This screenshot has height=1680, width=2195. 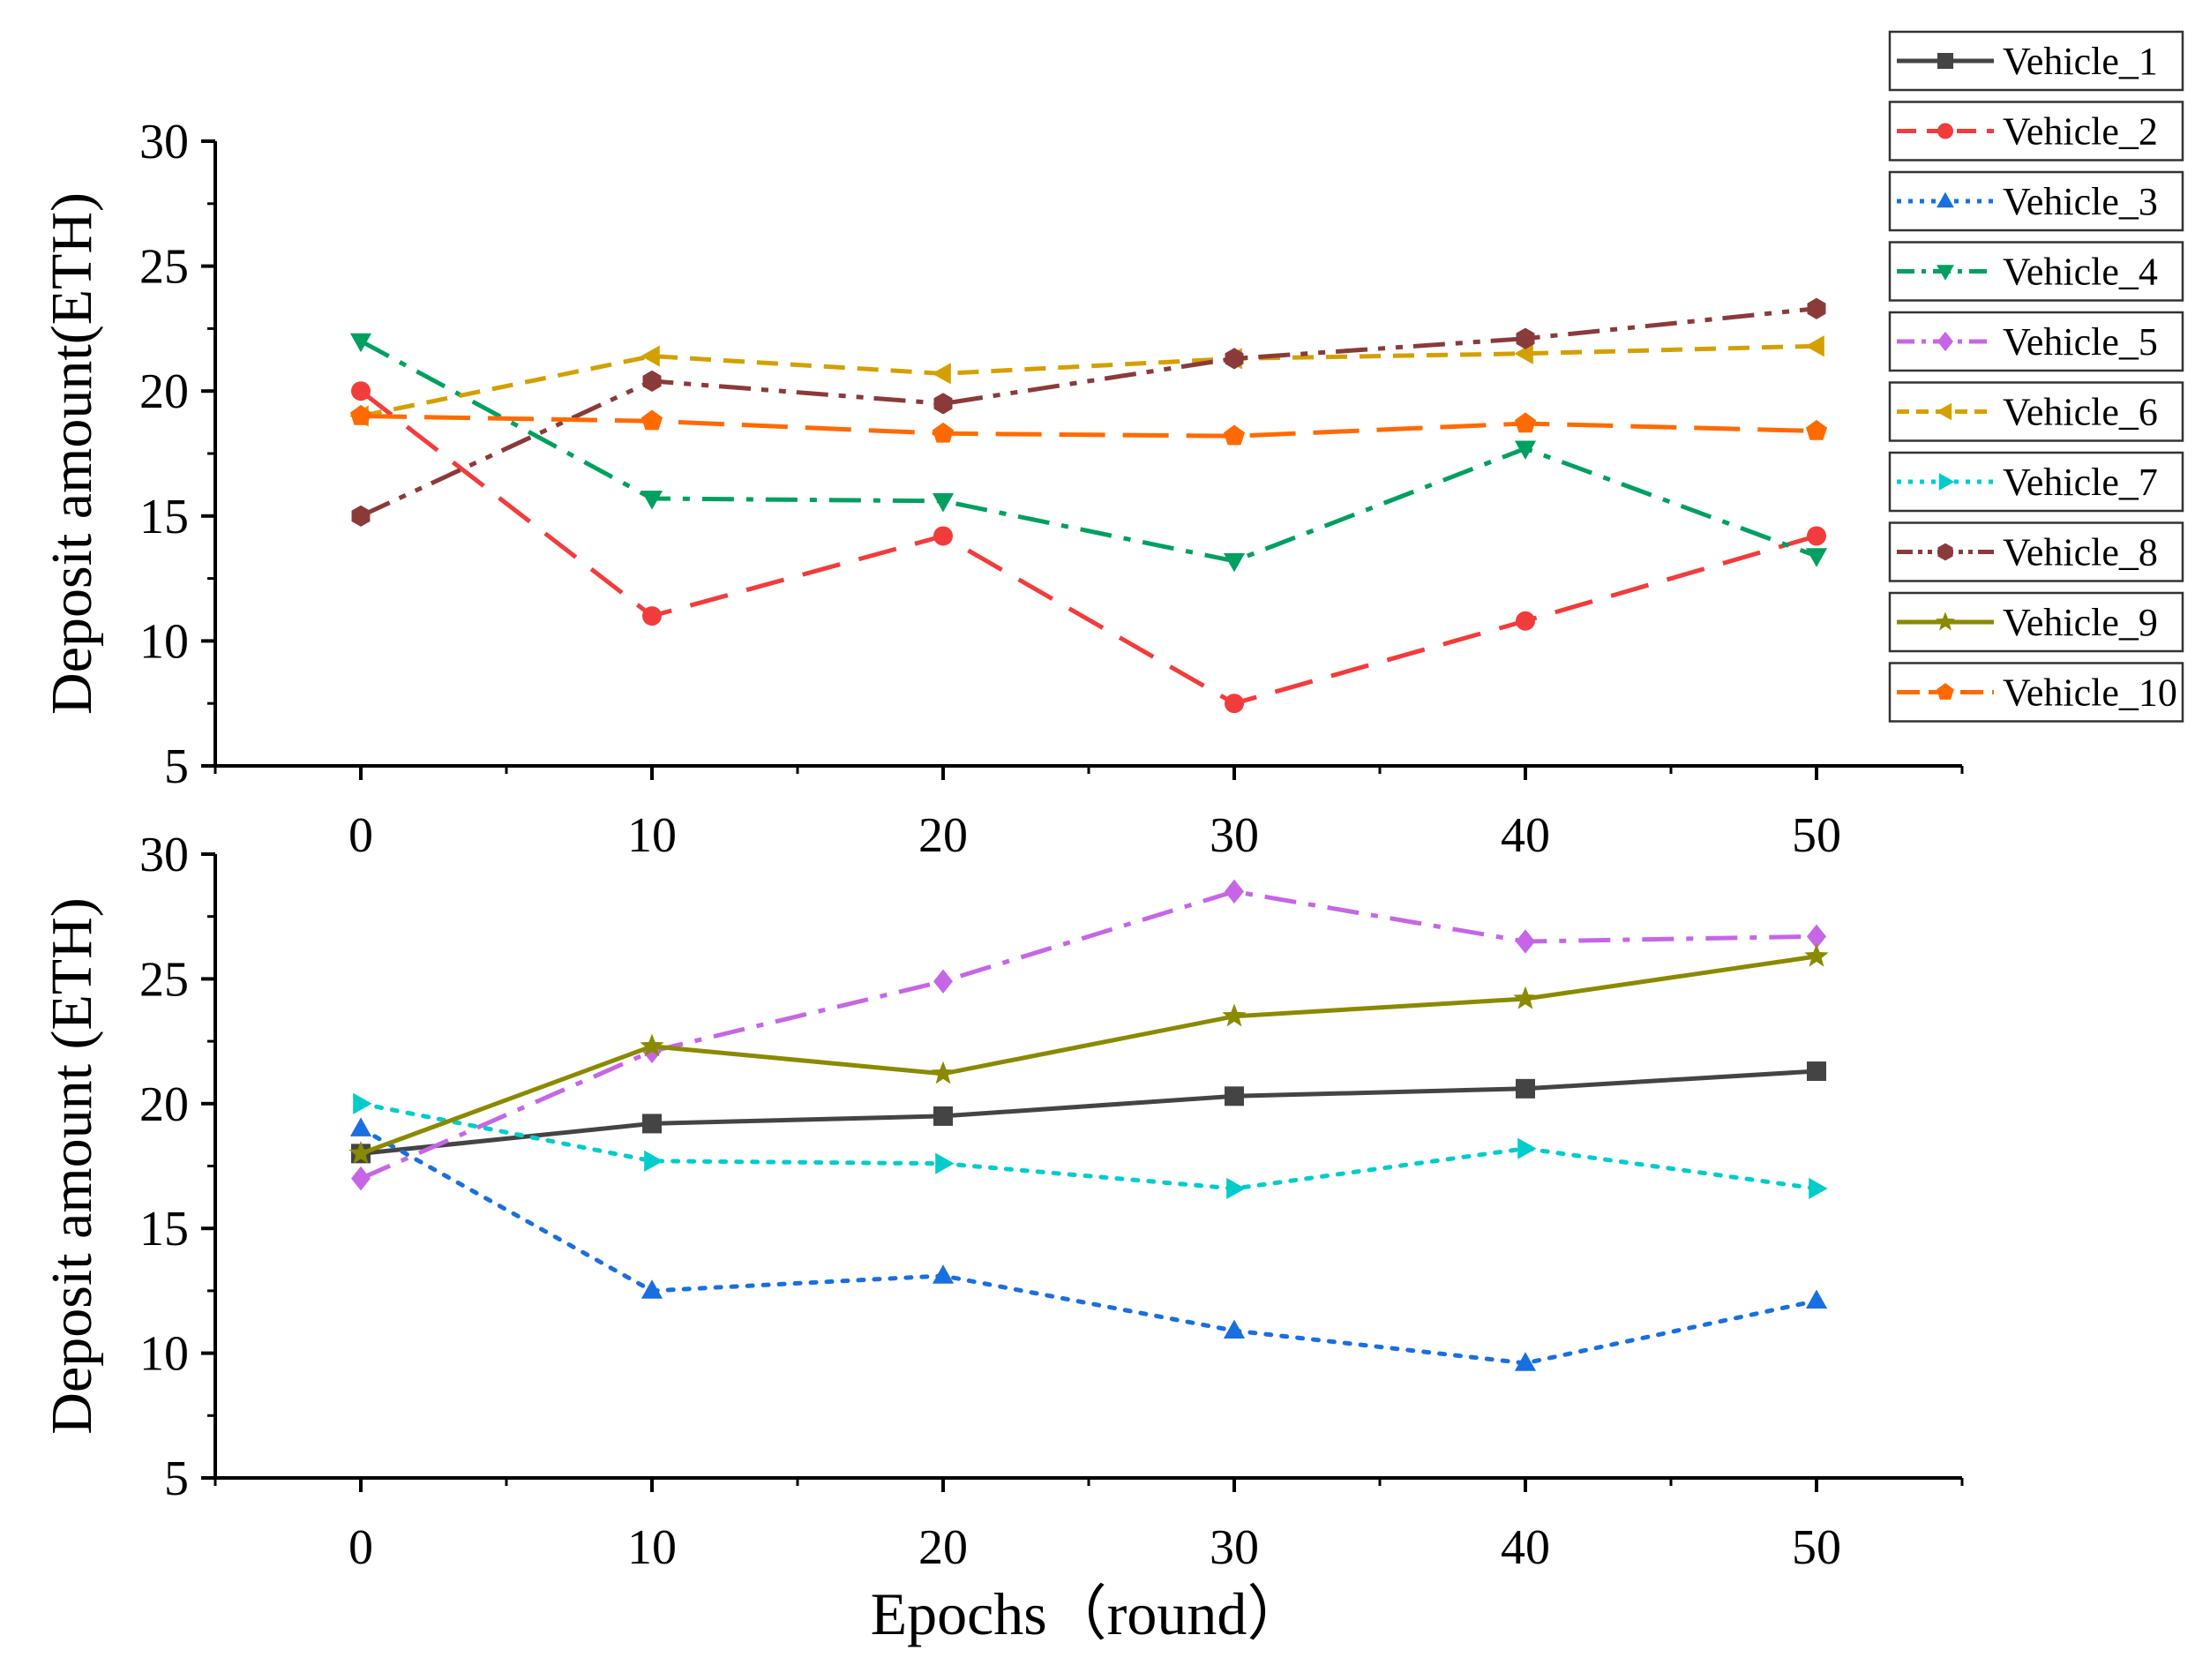 I want to click on y-axis-title: Deposit amount (ETH), so click(x=72, y=1166).